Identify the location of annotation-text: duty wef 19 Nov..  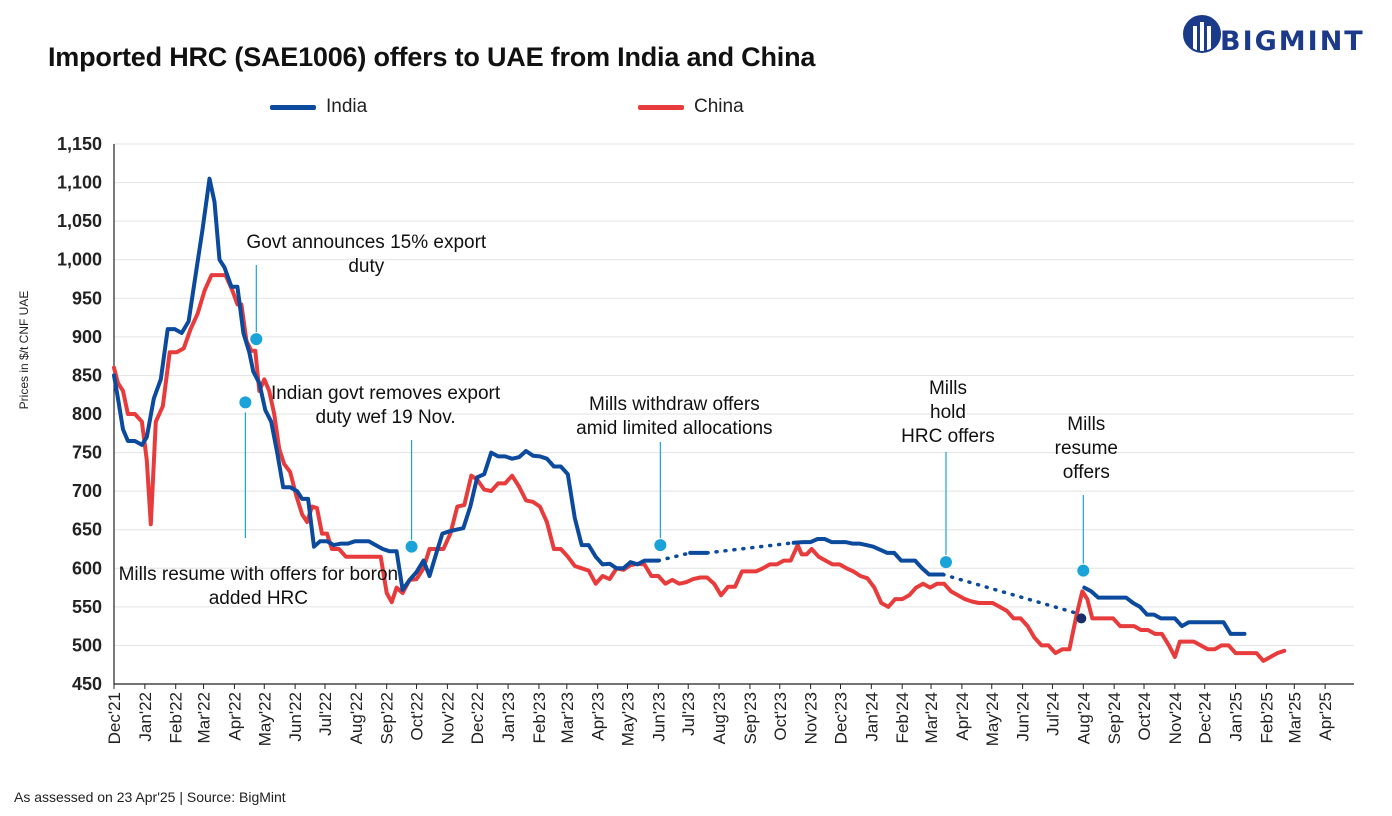
(386, 417).